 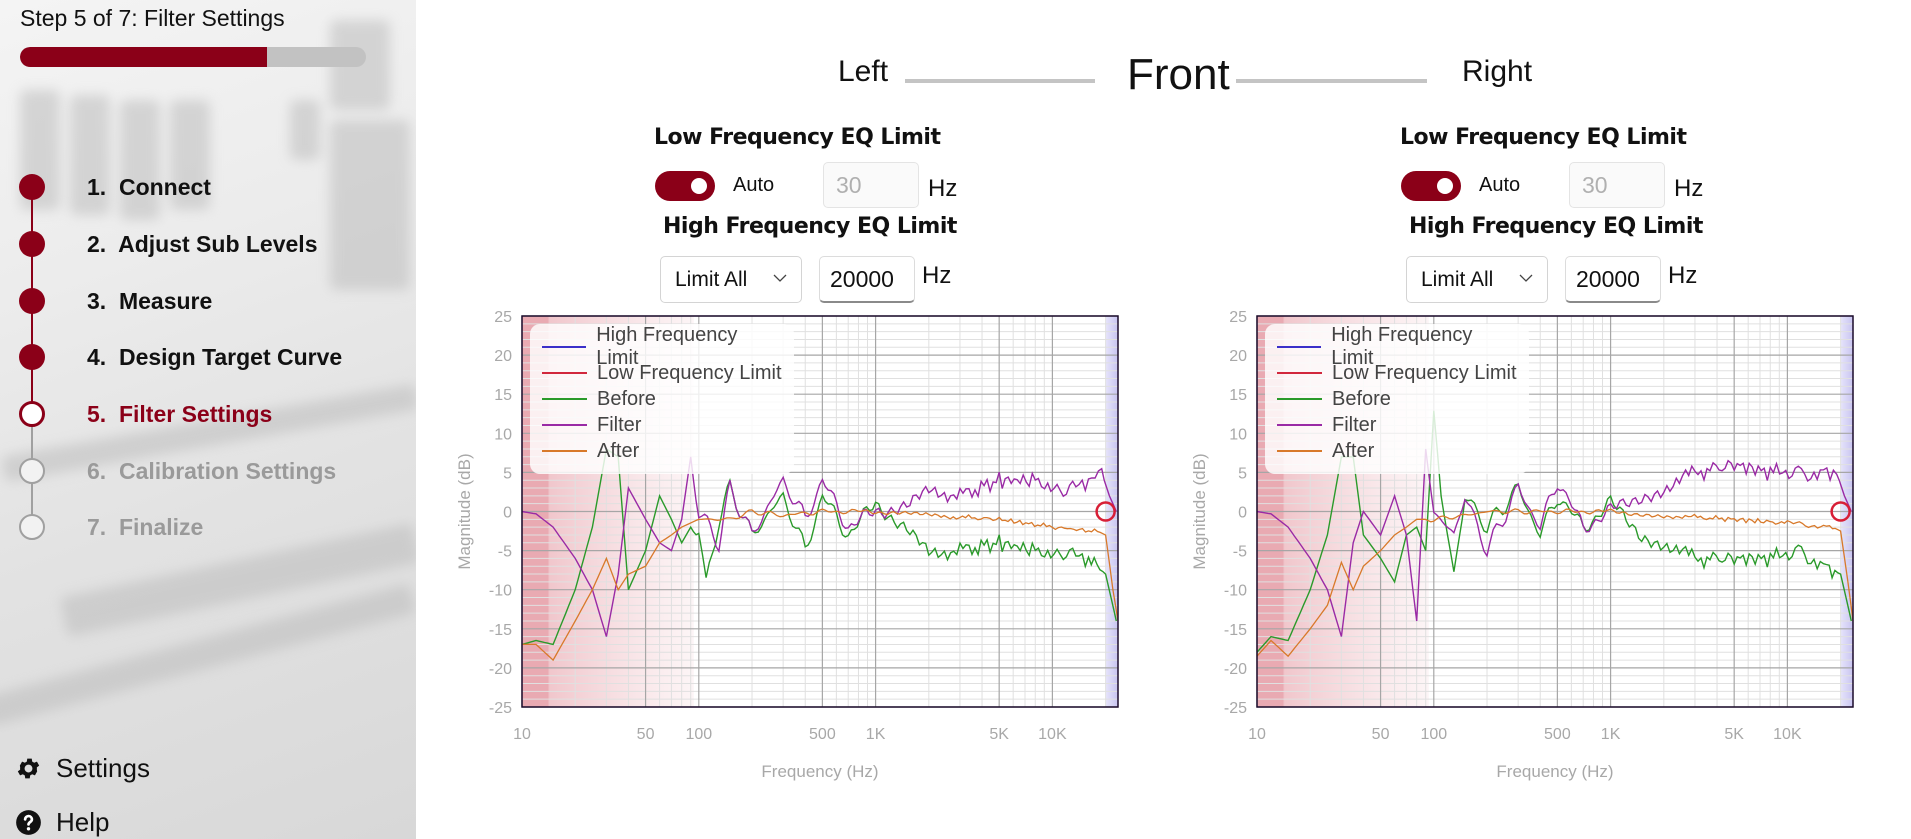 What do you see at coordinates (28, 822) in the screenshot?
I see `help-circle-icon` at bounding box center [28, 822].